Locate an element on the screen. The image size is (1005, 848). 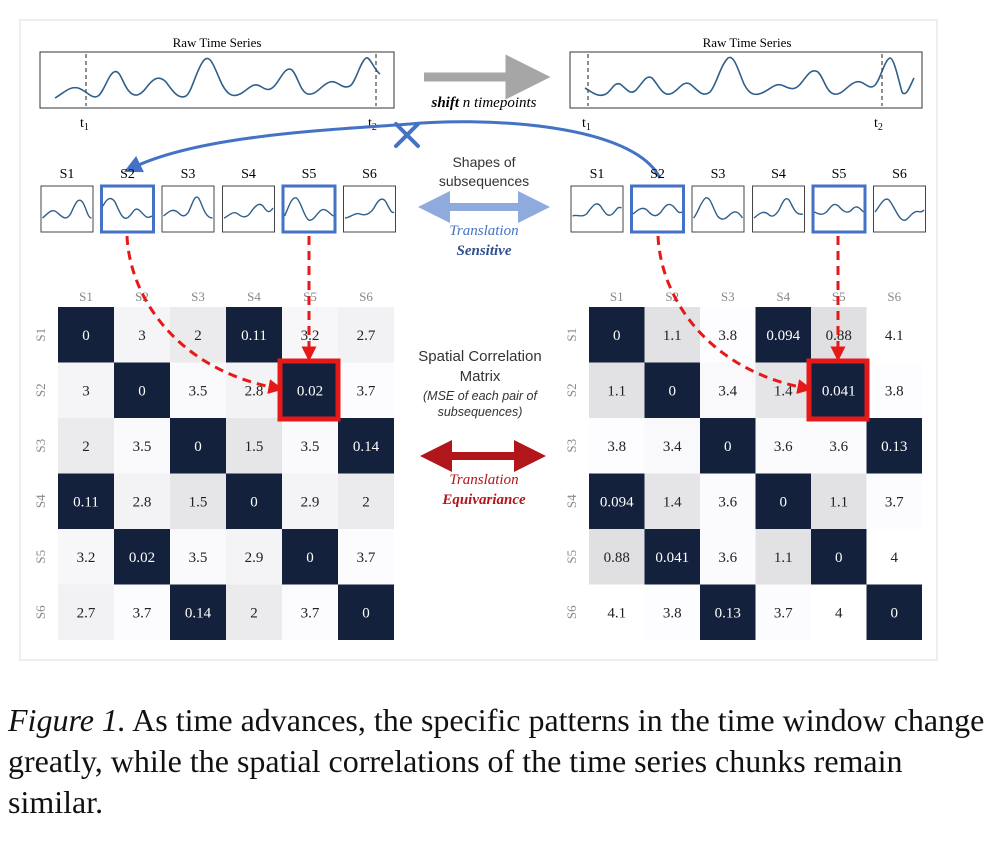
left-matrix-col-label-6: S6 is located at coordinates (366, 296).